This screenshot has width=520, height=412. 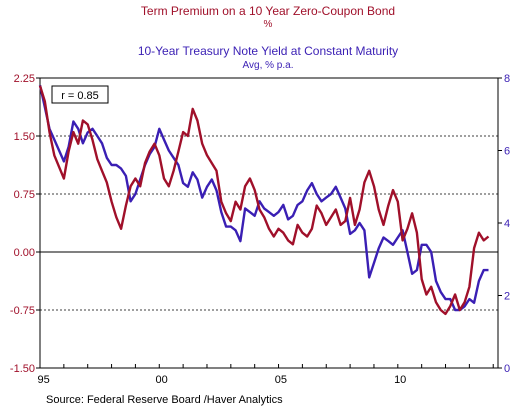 I want to click on correlation-label: r = 0.85, so click(x=80, y=96).